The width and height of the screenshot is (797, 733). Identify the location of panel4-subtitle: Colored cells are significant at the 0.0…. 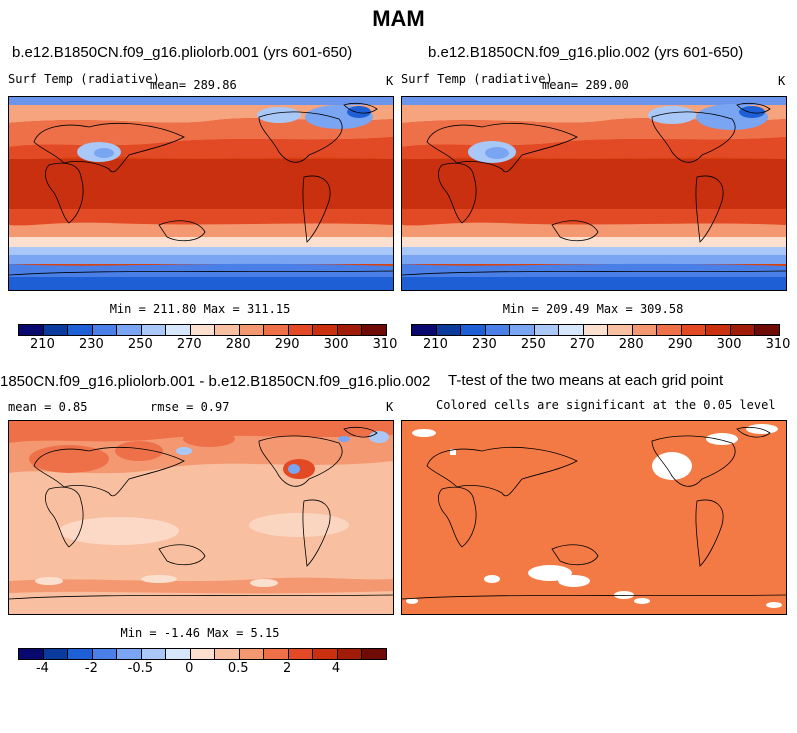
(606, 405).